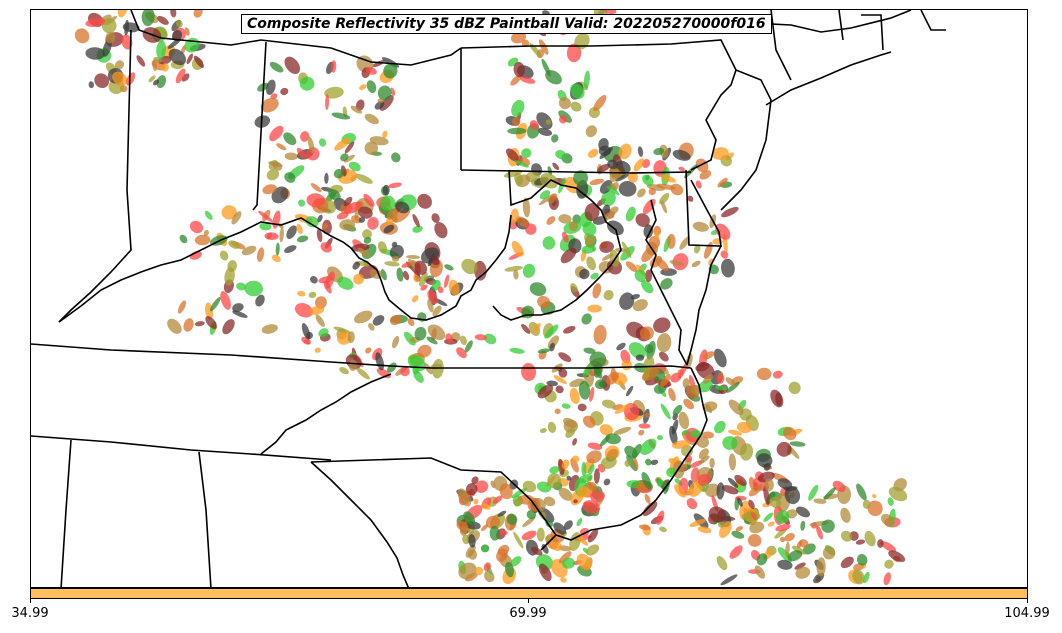  What do you see at coordinates (95, 176) in the screenshot?
I see `illinois-indiana-border` at bounding box center [95, 176].